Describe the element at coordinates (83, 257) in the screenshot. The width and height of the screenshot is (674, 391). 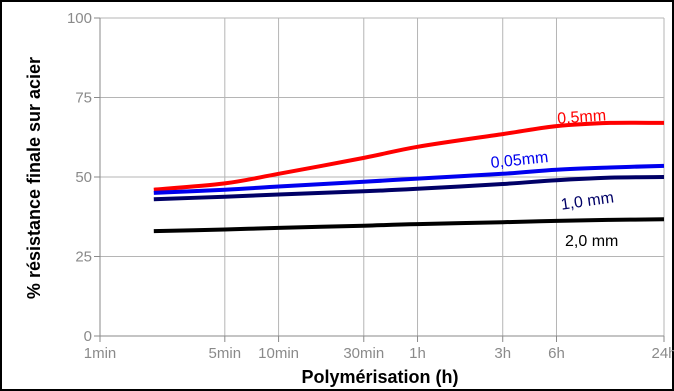
I see `y-tick-label: 25` at that location.